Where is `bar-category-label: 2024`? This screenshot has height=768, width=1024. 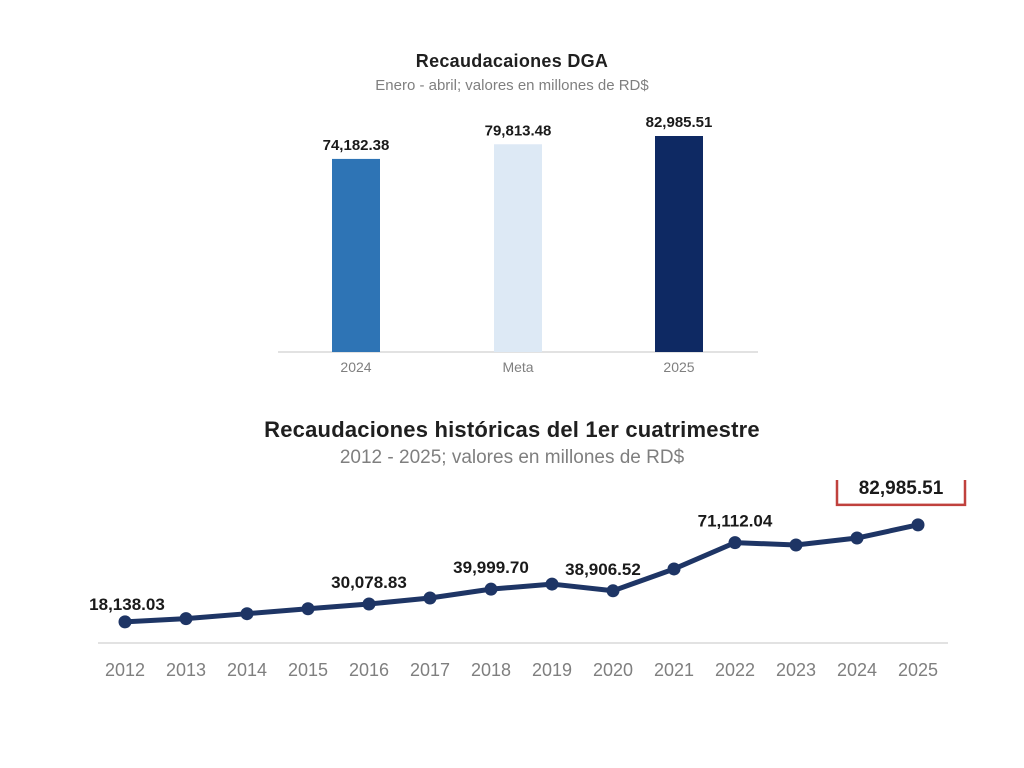
bar-category-label: 2024 is located at coordinates (355, 367).